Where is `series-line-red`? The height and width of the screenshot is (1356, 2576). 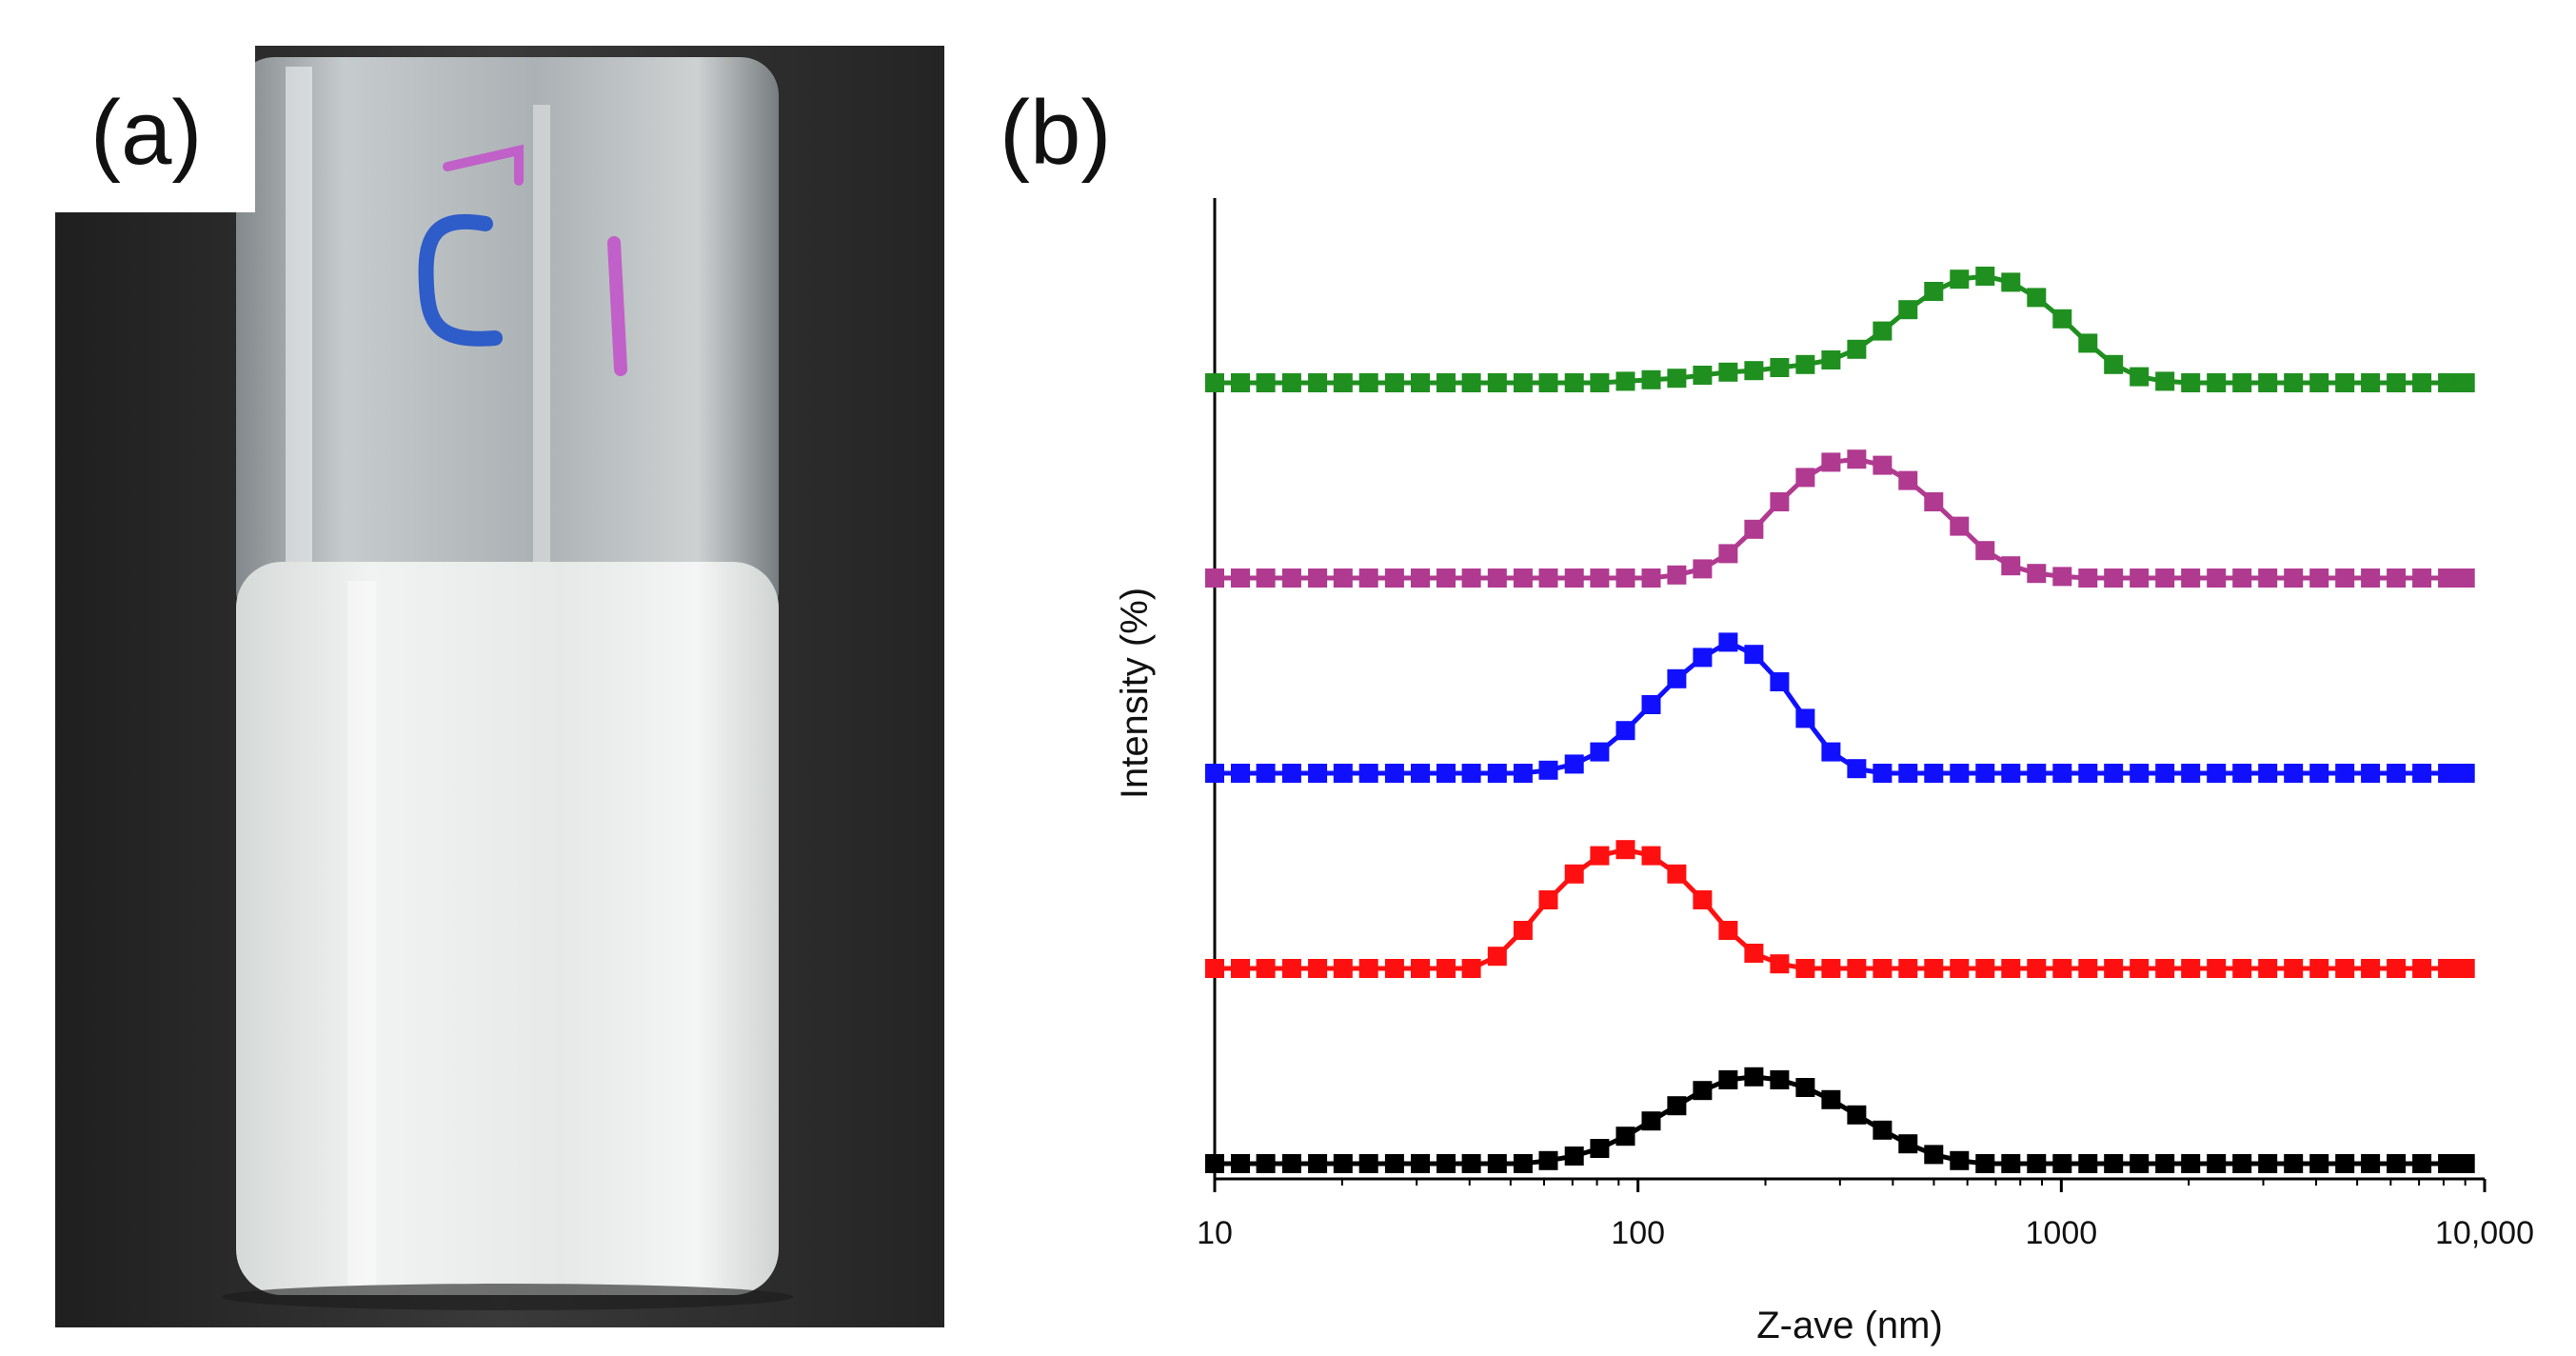 series-line-red is located at coordinates (1840, 909).